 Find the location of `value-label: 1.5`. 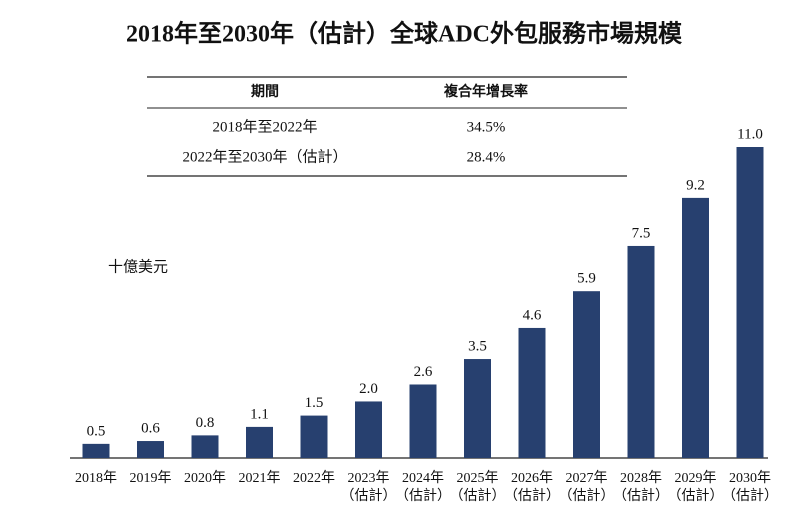

value-label: 1.5 is located at coordinates (314, 403).